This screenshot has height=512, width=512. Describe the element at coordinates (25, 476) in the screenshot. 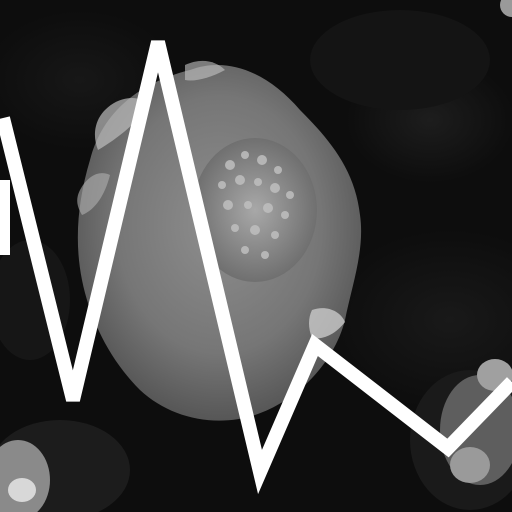

I see `side-flower-bottom-left` at that location.